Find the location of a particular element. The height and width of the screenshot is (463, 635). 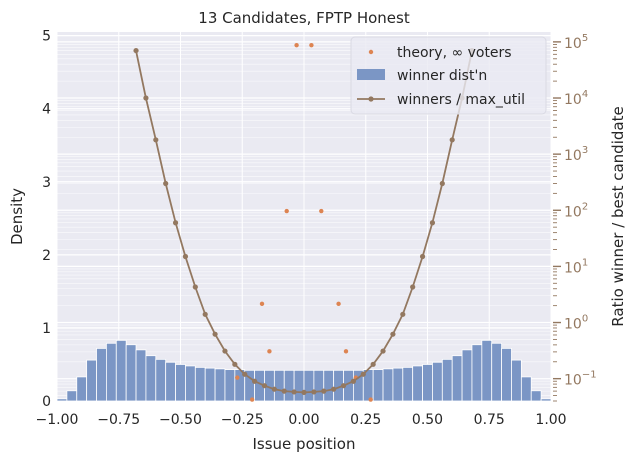

x-tick-label: 0.50 is located at coordinates (427, 420).